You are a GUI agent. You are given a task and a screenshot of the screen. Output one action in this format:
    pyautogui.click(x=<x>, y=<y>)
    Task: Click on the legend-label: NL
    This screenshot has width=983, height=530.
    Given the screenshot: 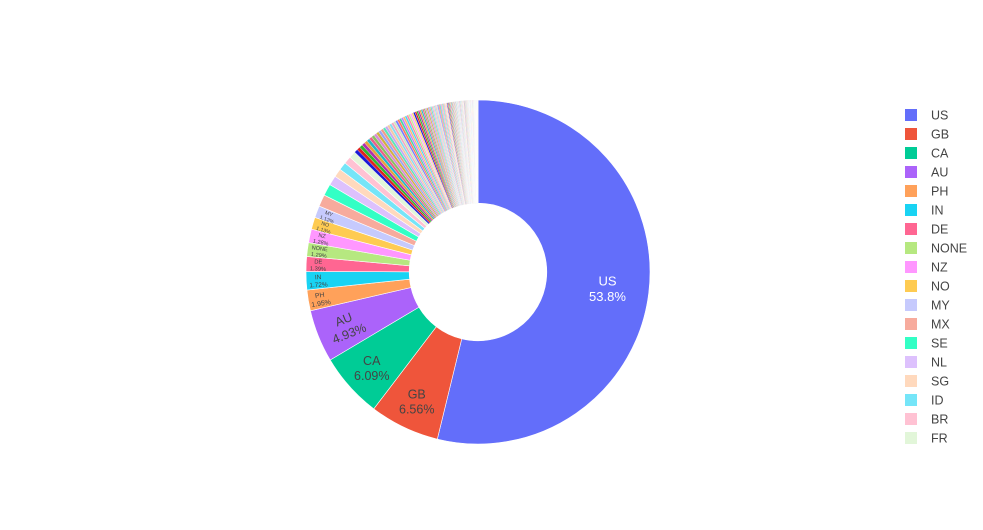 What is the action you would take?
    pyautogui.click(x=939, y=363)
    